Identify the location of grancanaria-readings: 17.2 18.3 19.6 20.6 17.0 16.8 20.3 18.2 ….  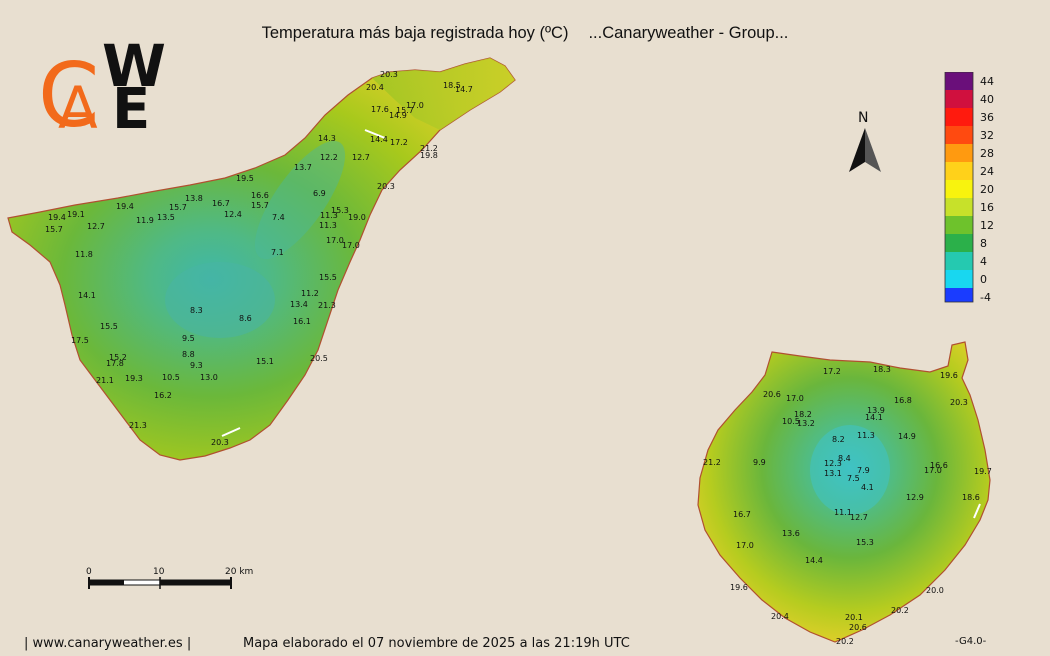
(847, 505).